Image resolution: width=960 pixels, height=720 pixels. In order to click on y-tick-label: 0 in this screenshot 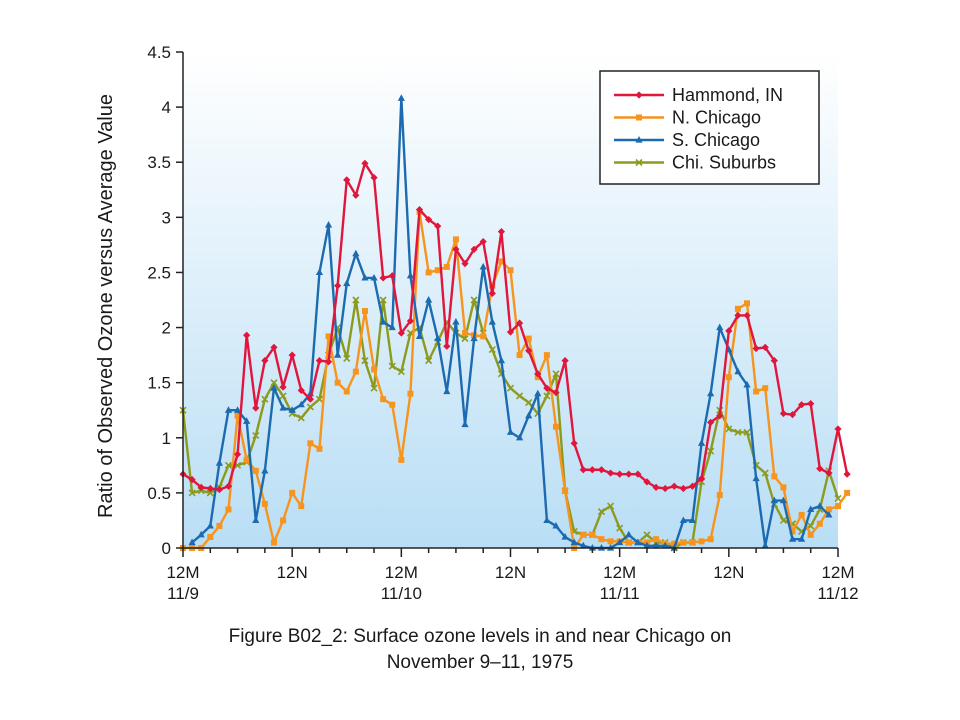, I will do `click(166, 548)`.